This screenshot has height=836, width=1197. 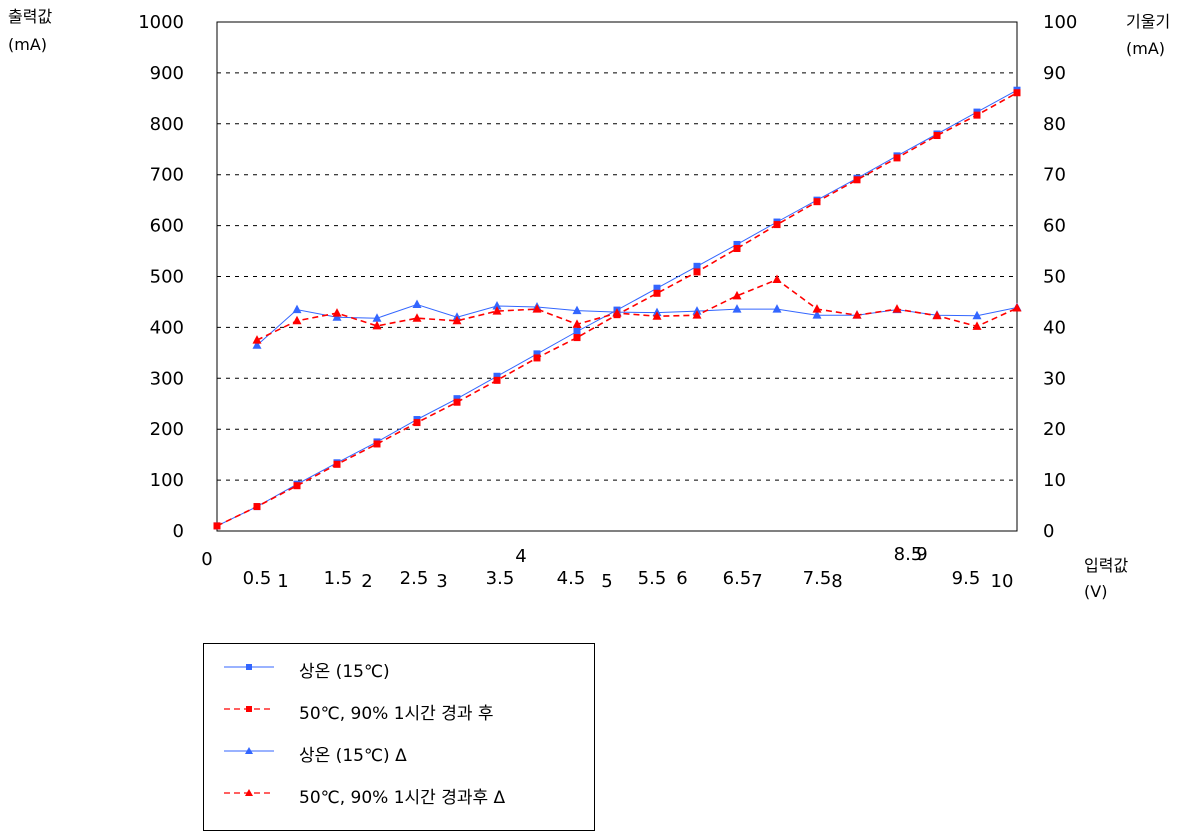 I want to click on right-tick-label: 80, so click(x=1054, y=124).